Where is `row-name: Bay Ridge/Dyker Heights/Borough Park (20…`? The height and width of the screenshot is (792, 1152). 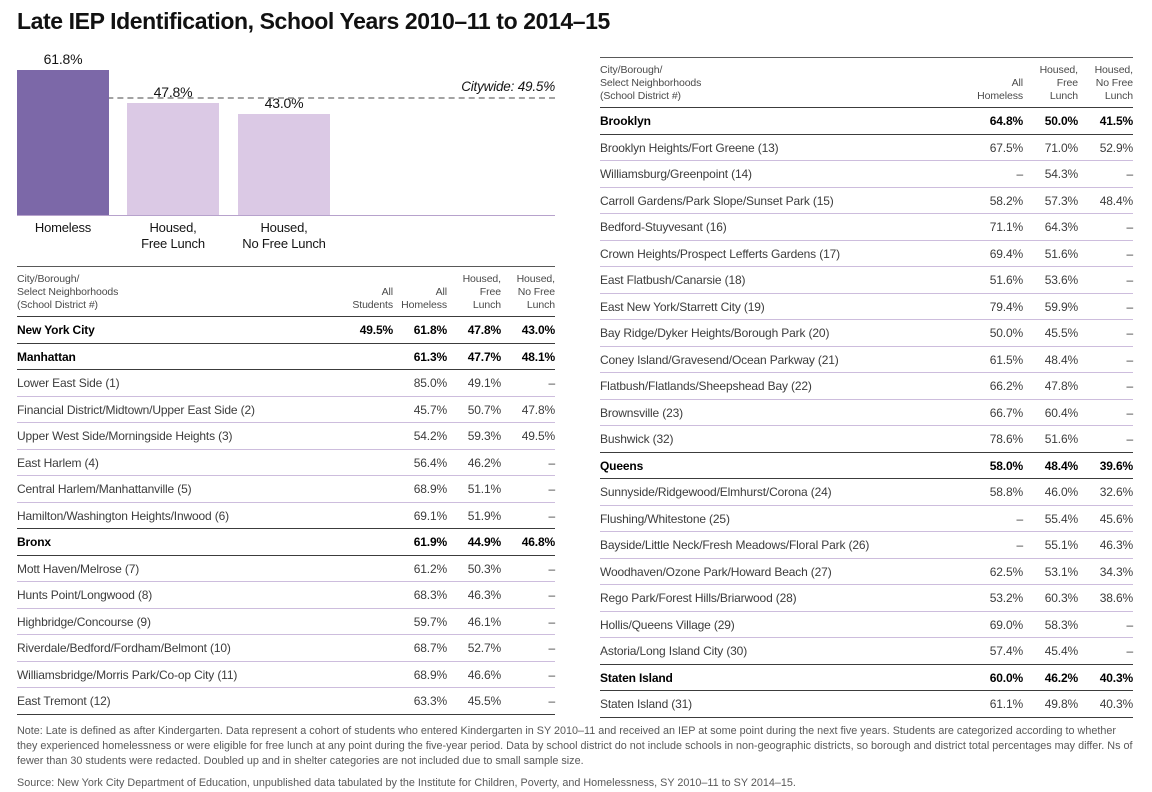 row-name: Bay Ridge/Dyker Heights/Borough Park (20… is located at coordinates (715, 333).